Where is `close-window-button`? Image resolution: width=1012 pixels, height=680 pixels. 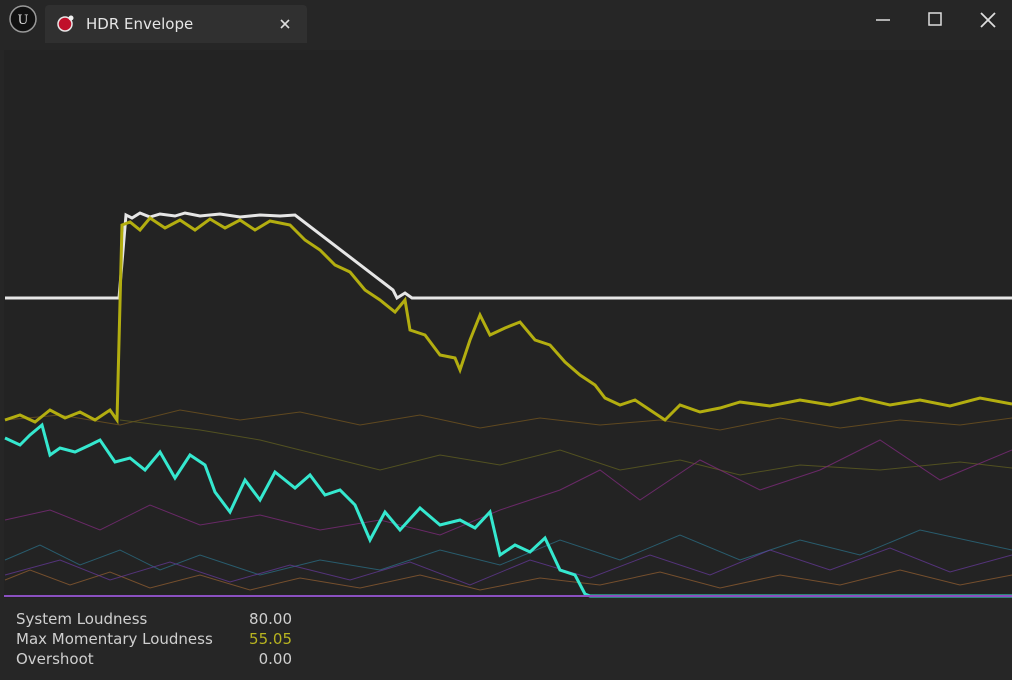 close-window-button is located at coordinates (988, 20).